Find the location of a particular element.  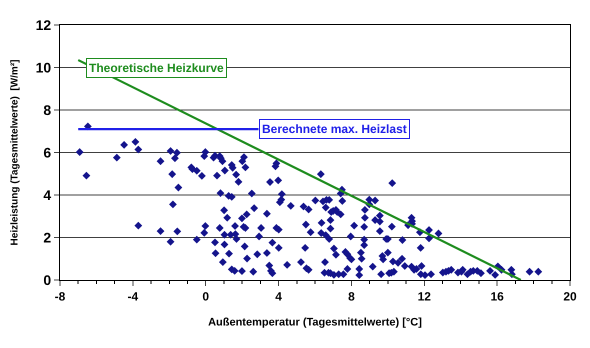

y-tick-label: 4 is located at coordinates (47, 194).